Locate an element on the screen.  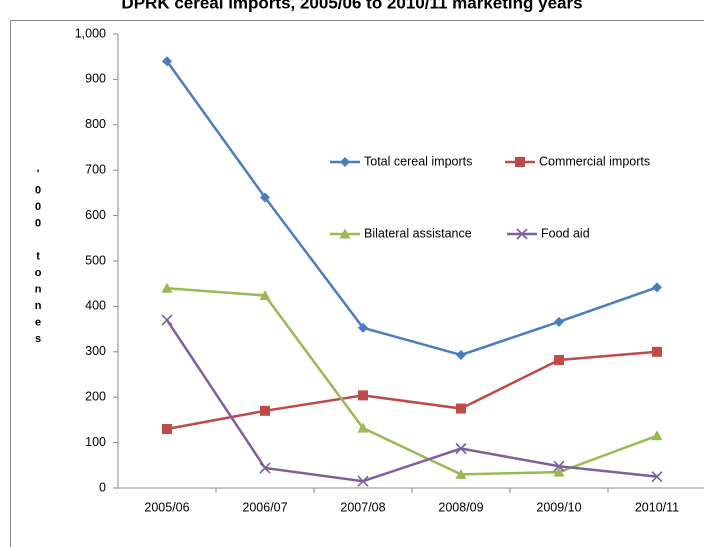
x-tick-label: 2009/10 is located at coordinates (558, 507).